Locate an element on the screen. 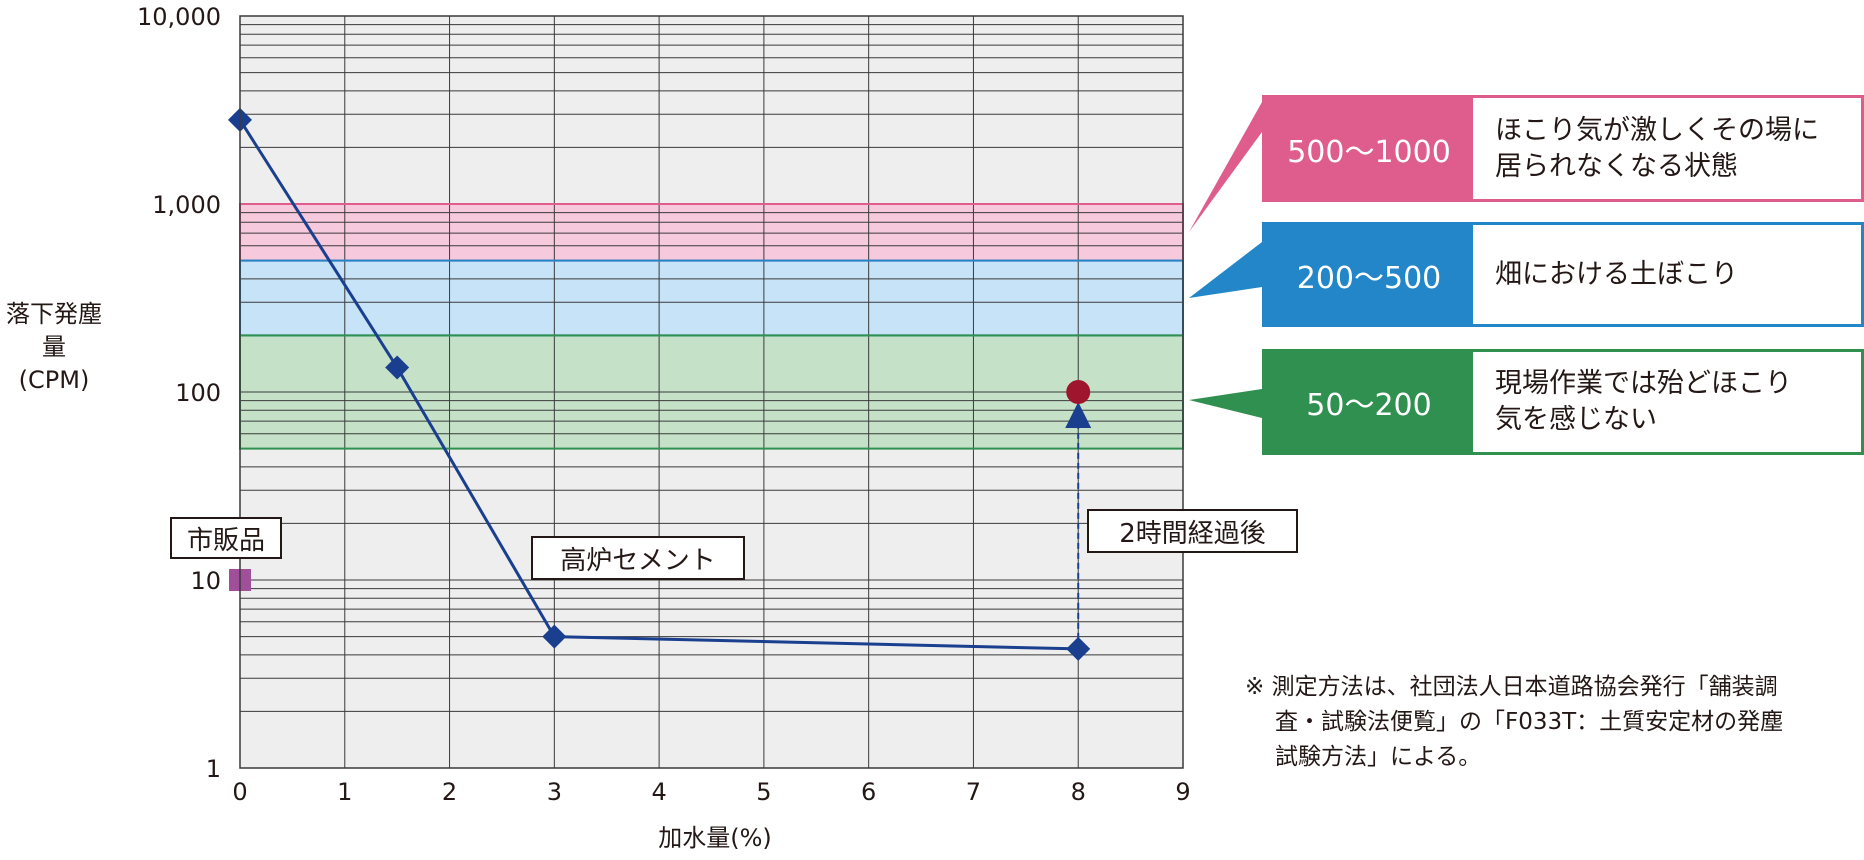 This screenshot has width=1864, height=860. band-label-high: 500〜1000 ほこり気が激しくその場に 居られなくなる状態 is located at coordinates (1563, 148).